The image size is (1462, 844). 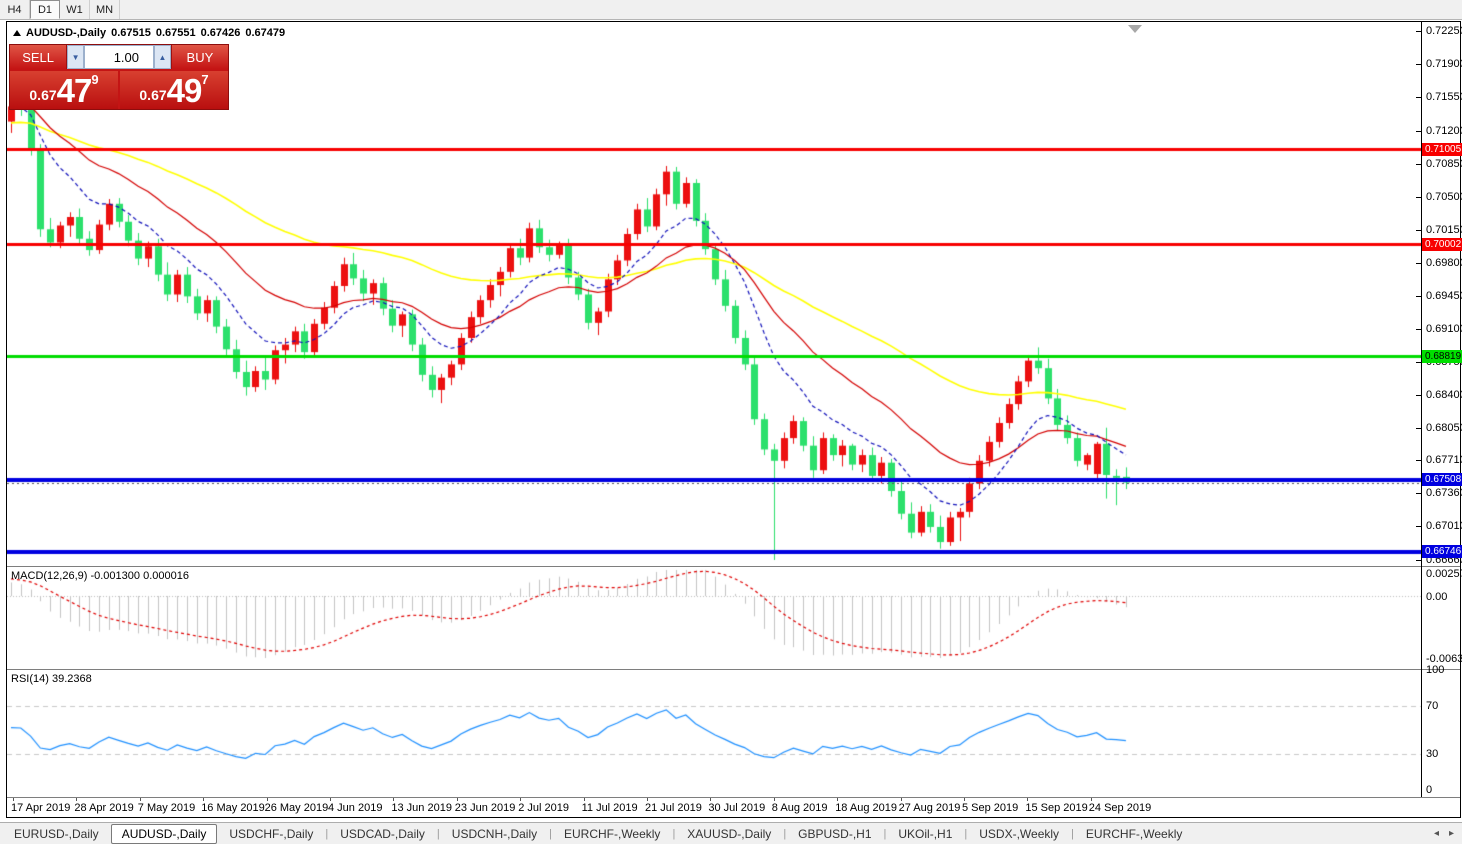 What do you see at coordinates (866, 808) in the screenshot?
I see `date-axis-tick-label: 18 Aug 2019` at bounding box center [866, 808].